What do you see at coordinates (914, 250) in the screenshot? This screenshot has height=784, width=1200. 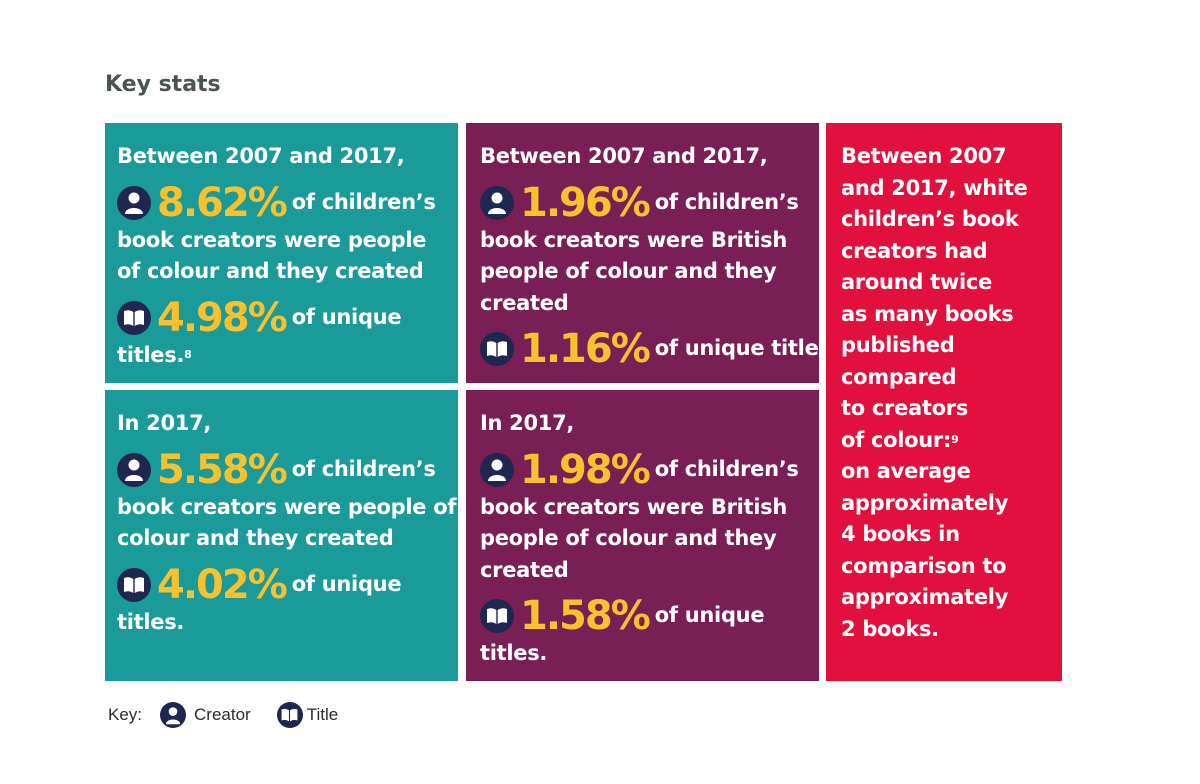 I see `panel-line: creators had` at bounding box center [914, 250].